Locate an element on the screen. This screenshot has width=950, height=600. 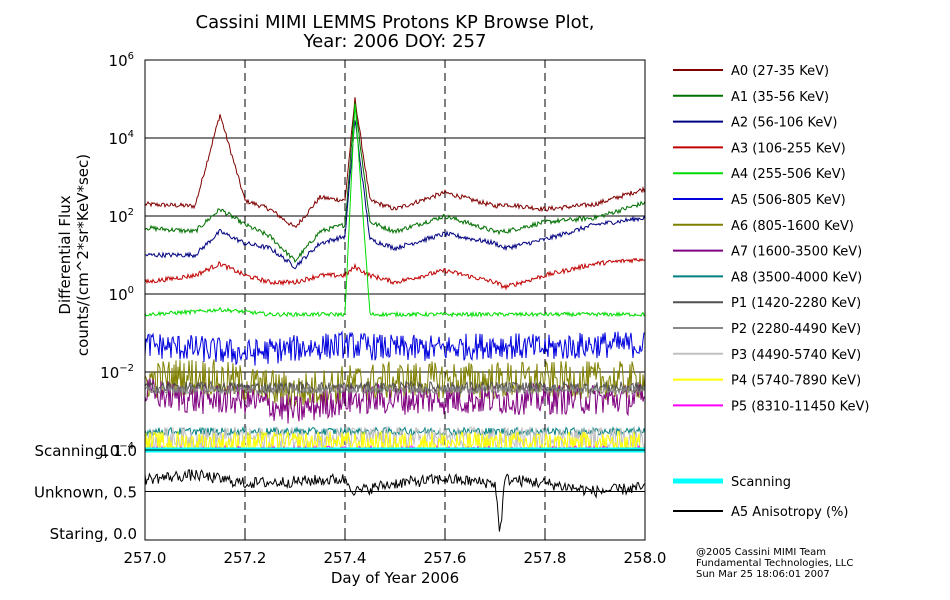
legend-label-lower: Scanning is located at coordinates (761, 482).